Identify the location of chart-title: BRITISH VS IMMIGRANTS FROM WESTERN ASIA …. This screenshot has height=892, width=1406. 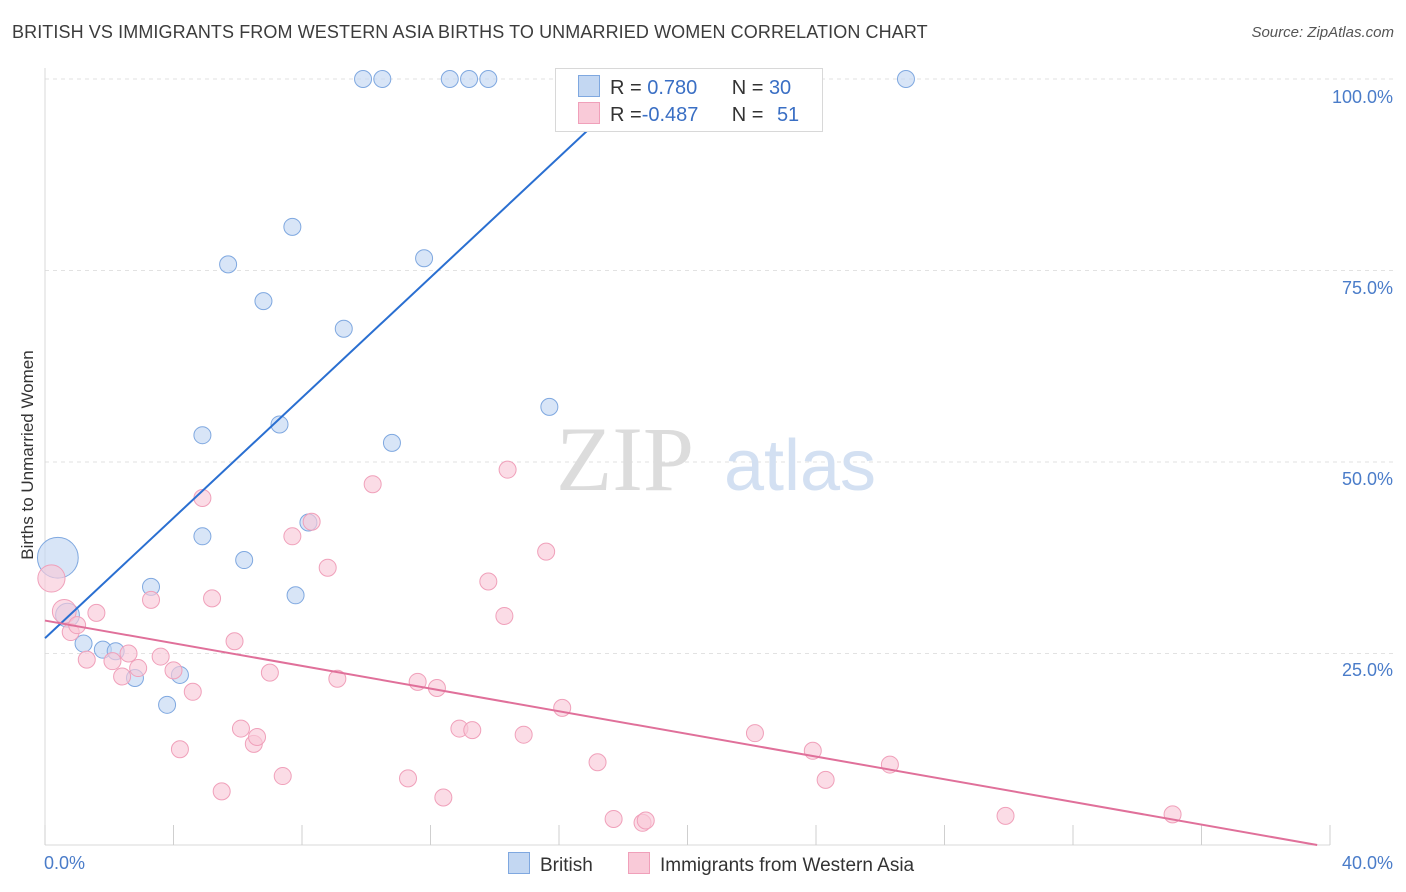
(470, 32).